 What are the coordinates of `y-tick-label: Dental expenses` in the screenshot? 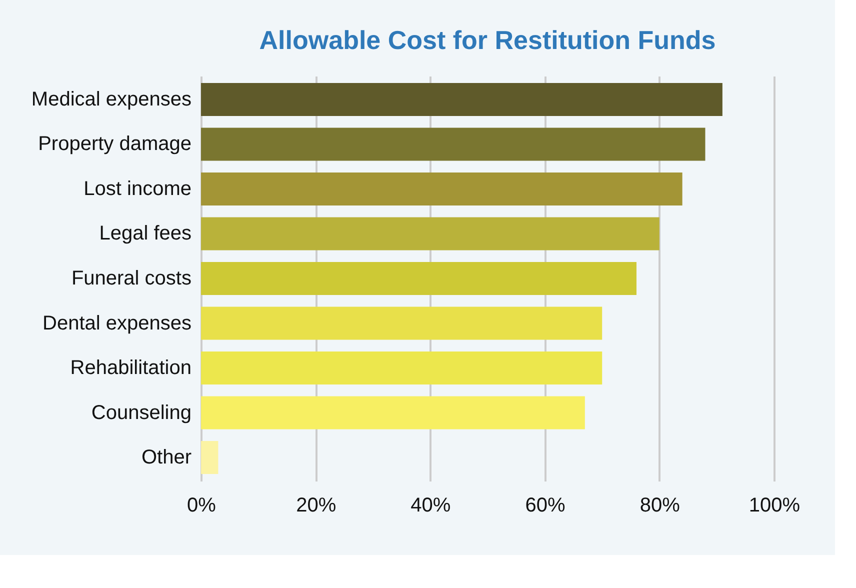 It's located at (117, 323).